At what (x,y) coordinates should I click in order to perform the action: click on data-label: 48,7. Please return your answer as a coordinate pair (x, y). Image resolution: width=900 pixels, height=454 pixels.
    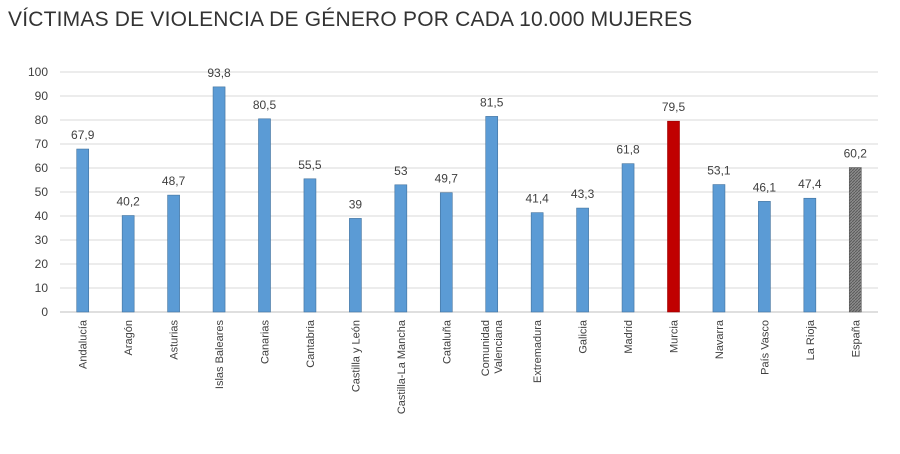
    Looking at the image, I should click on (174, 181).